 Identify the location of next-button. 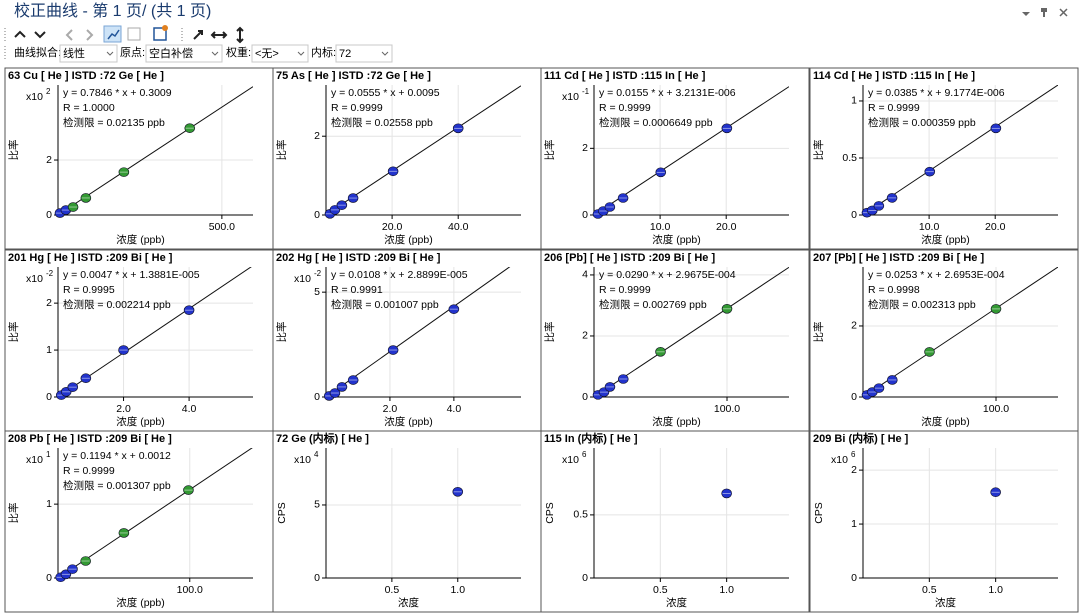
(90, 35).